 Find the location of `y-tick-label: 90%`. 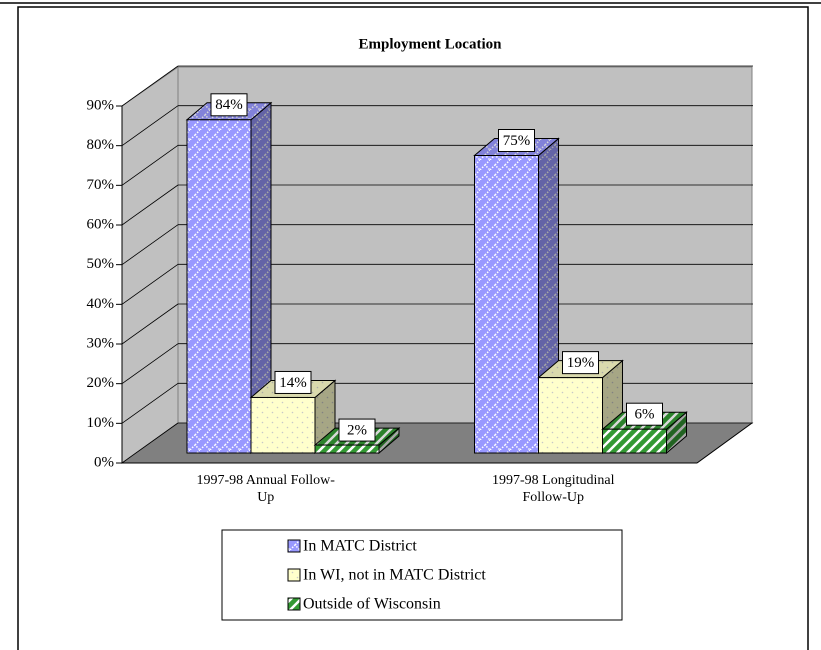

y-tick-label: 90% is located at coordinates (101, 105).